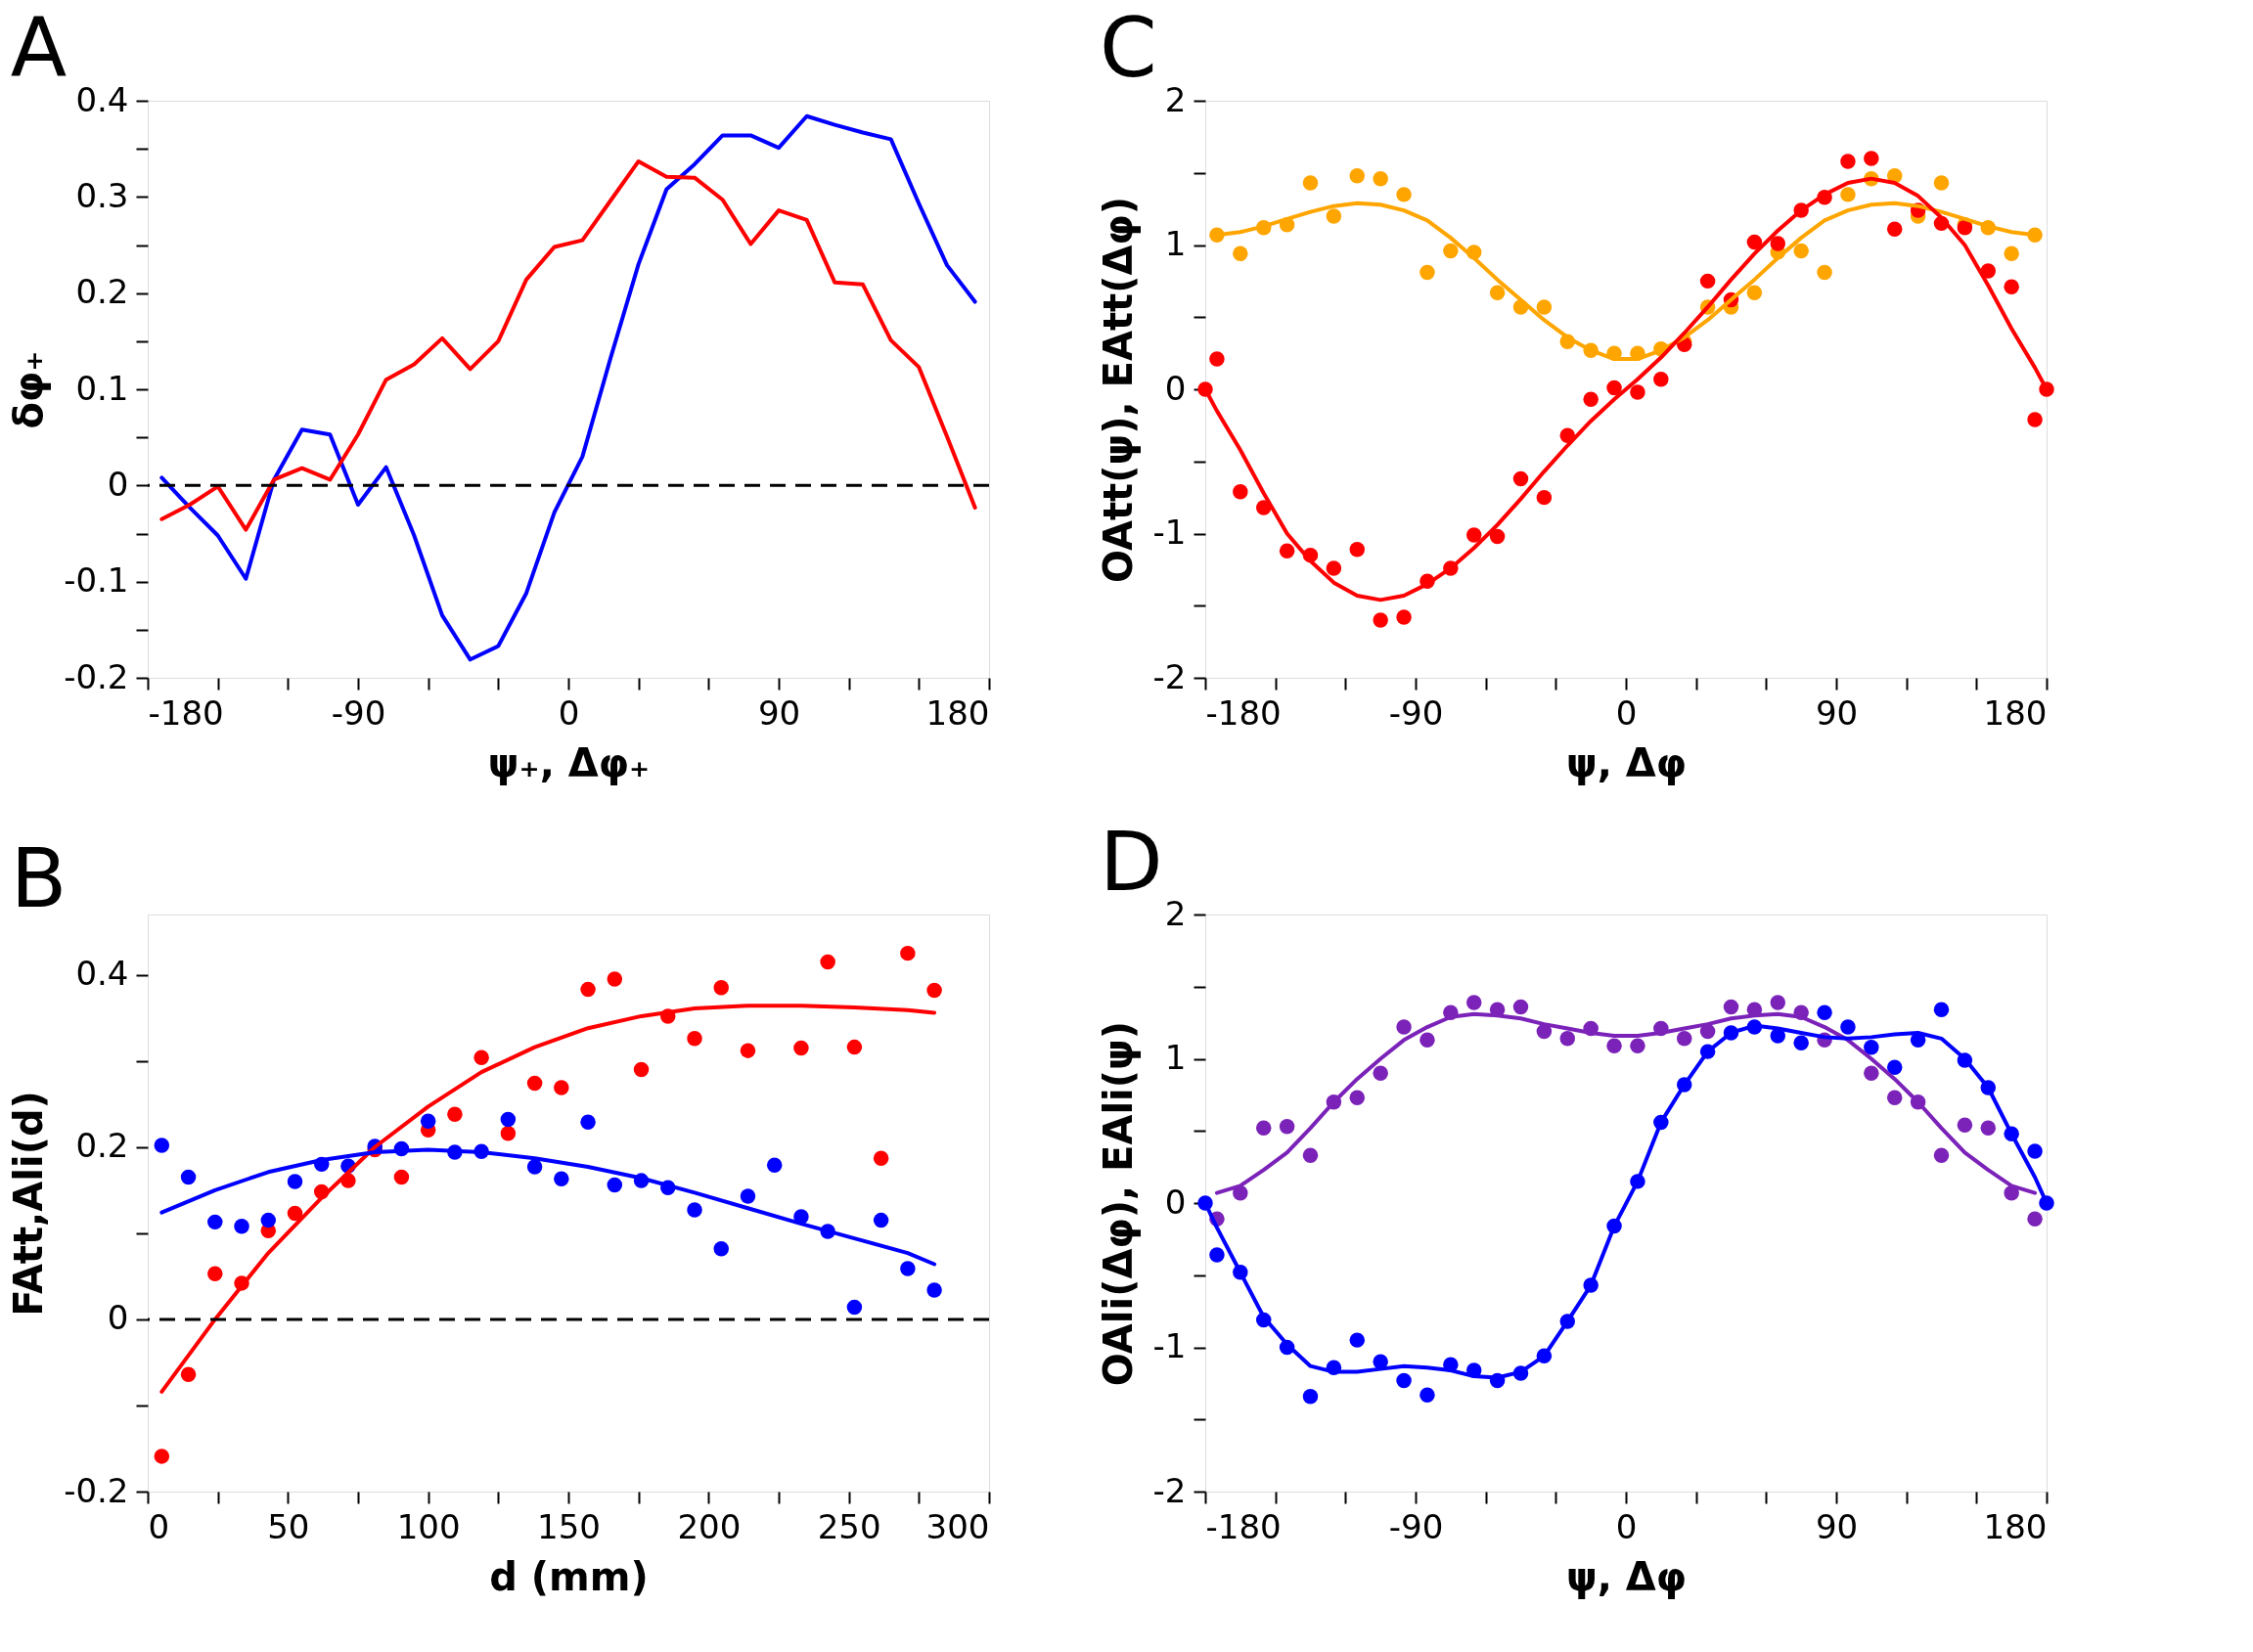  What do you see at coordinates (29, 390) in the screenshot?
I see `y-axis-title: δφ₊` at bounding box center [29, 390].